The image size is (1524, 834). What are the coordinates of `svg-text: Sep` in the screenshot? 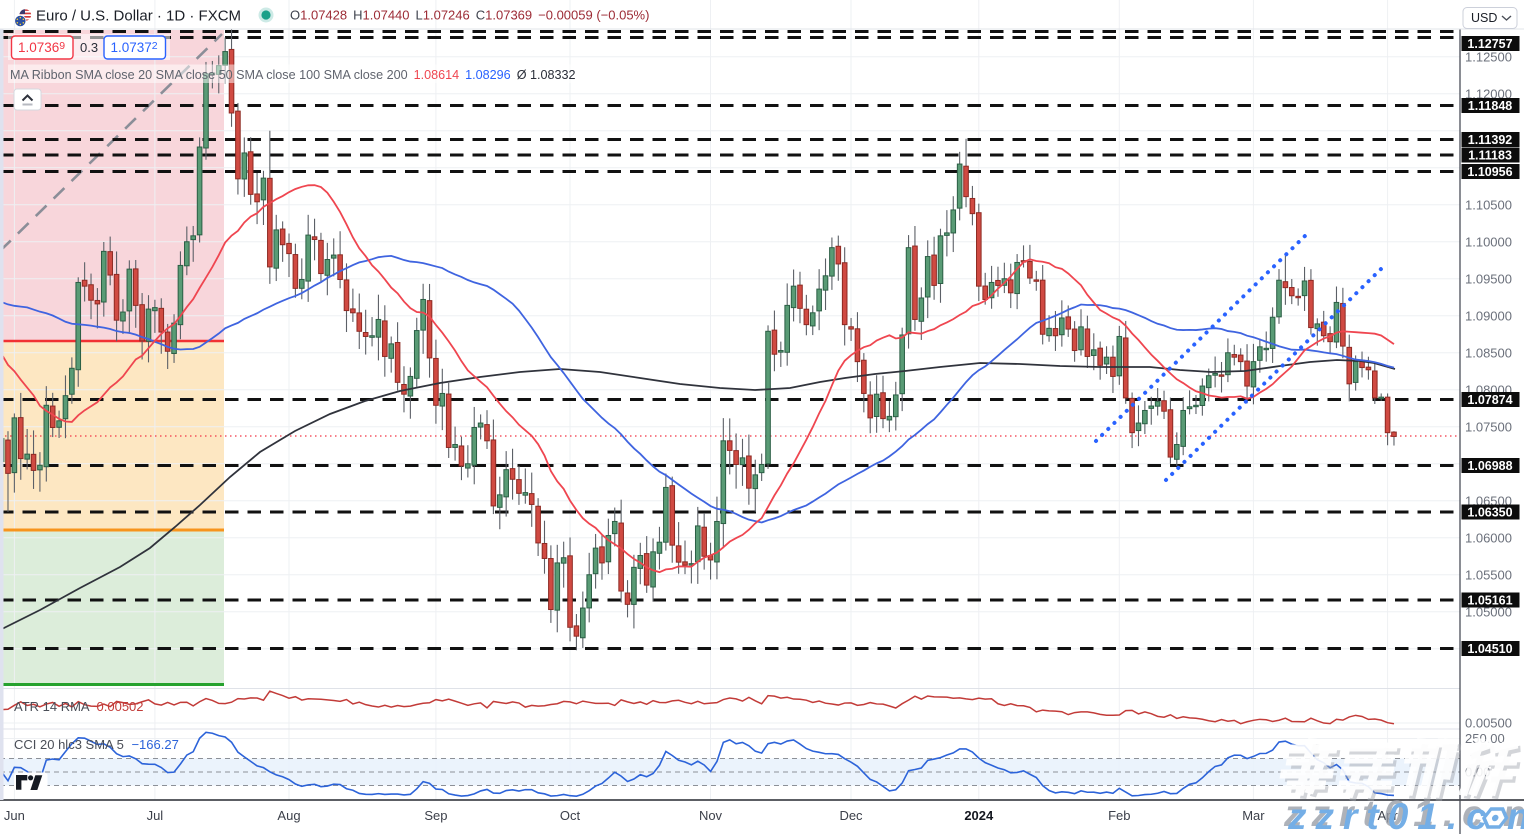 It's located at (435, 815).